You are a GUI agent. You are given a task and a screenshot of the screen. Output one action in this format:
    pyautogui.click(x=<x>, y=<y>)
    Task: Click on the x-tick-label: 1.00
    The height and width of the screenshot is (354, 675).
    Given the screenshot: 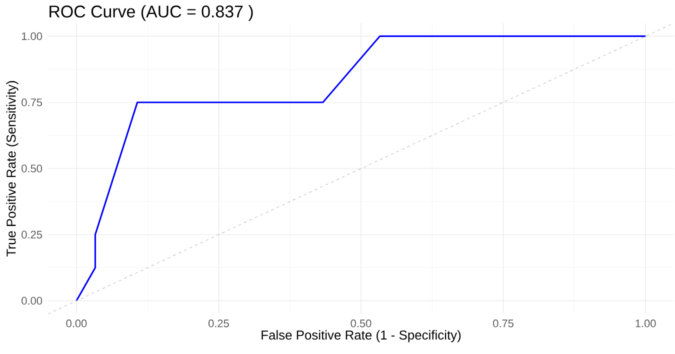 What is the action you would take?
    pyautogui.click(x=646, y=324)
    